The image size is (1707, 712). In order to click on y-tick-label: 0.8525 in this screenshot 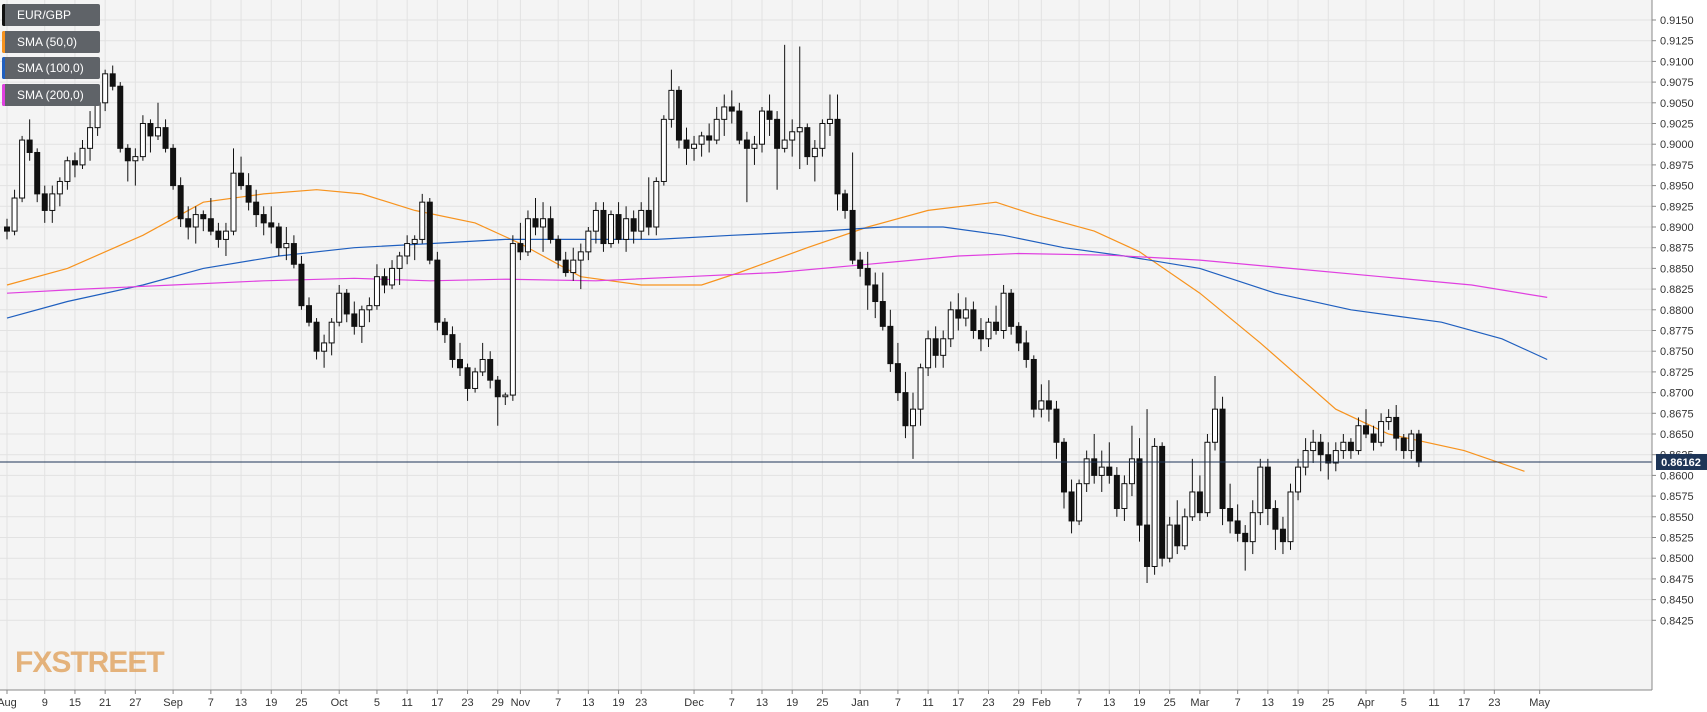, I will do `click(1677, 539)`.